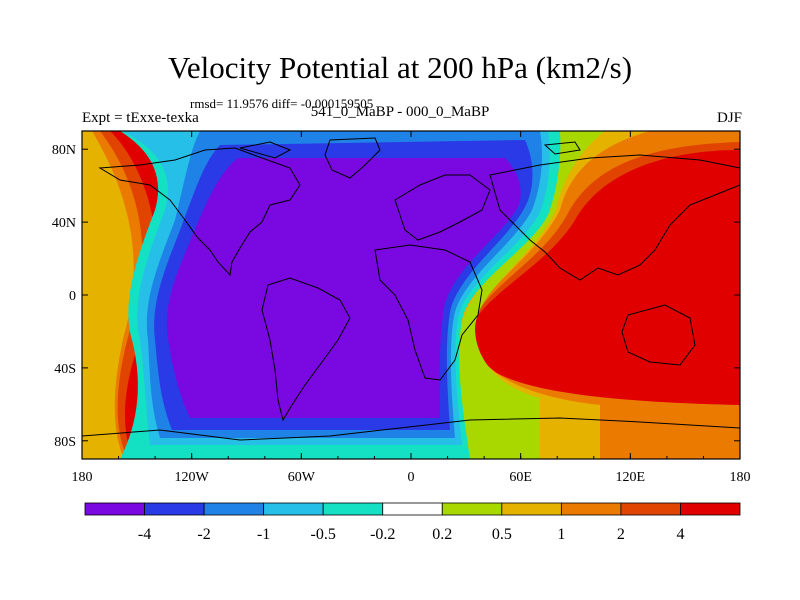  Describe the element at coordinates (442, 207) in the screenshot. I see `europe-outline` at that location.